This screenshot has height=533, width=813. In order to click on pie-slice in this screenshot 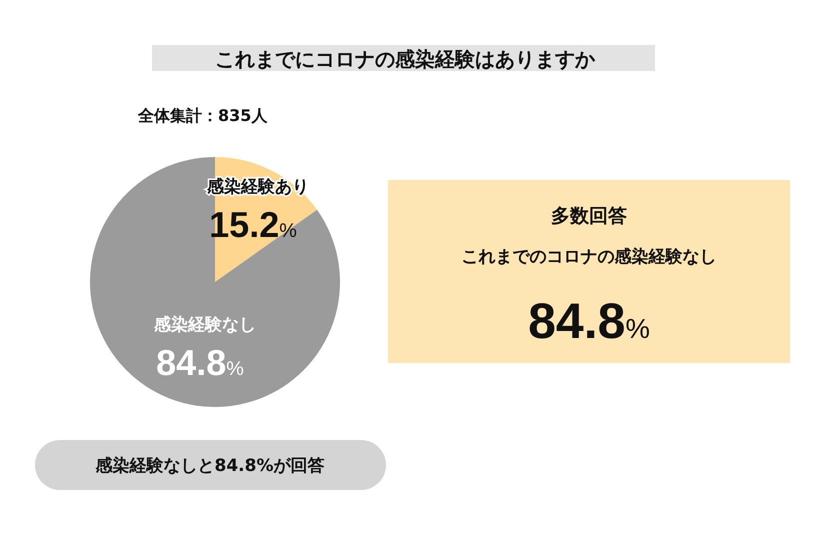, I will do `click(215, 282)`.